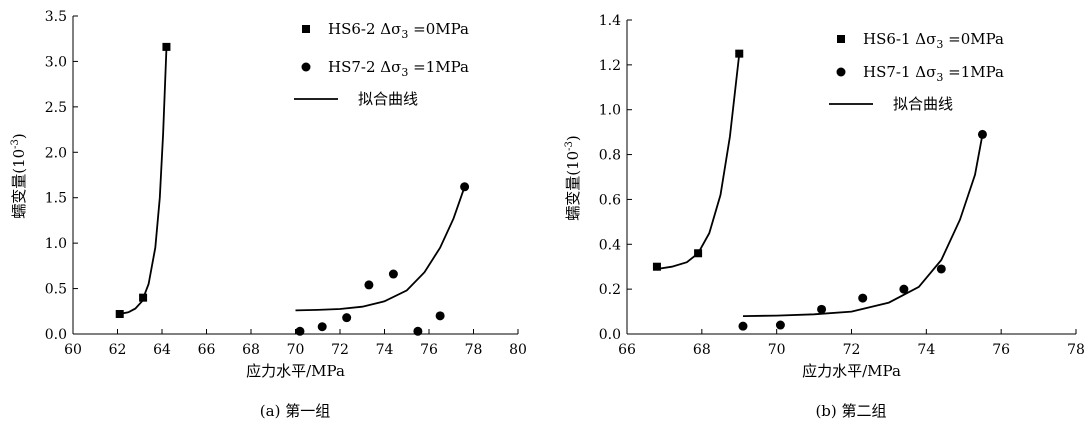 This screenshot has width=1087, height=426. Describe the element at coordinates (56, 199) in the screenshot. I see `y-tick-label: 1.5` at that location.